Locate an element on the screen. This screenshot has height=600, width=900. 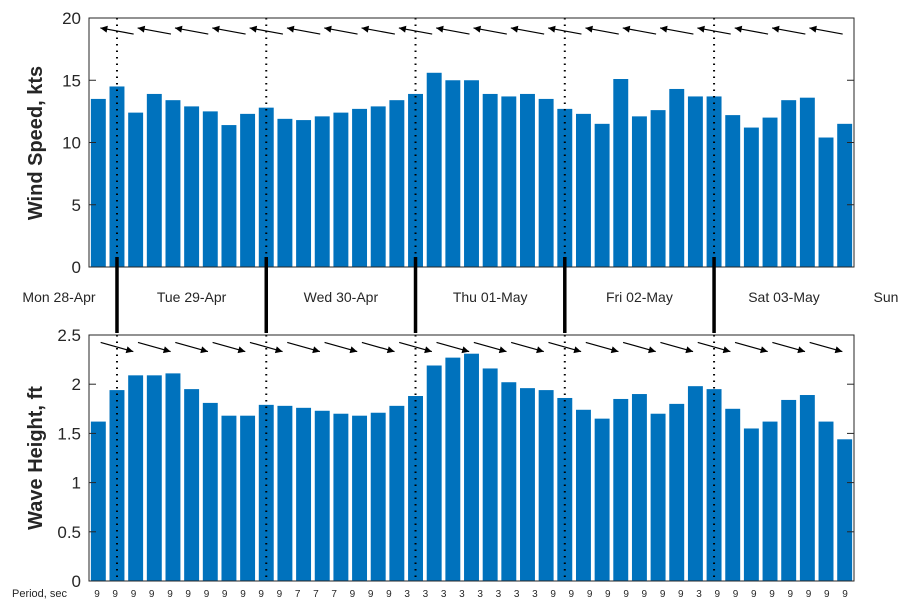
y-tick-label: 15 is located at coordinates (71, 80).